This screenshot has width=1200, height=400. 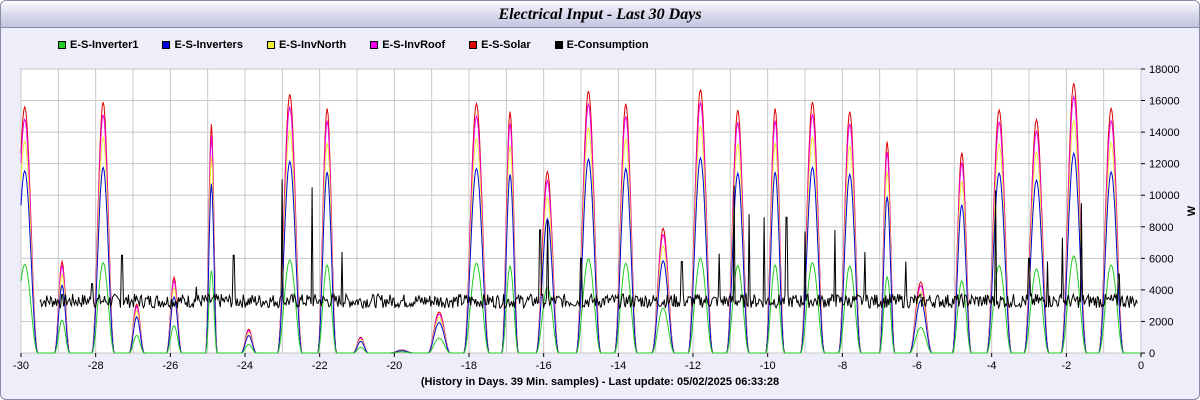 I want to click on x-tick-label: 0, so click(x=1141, y=366).